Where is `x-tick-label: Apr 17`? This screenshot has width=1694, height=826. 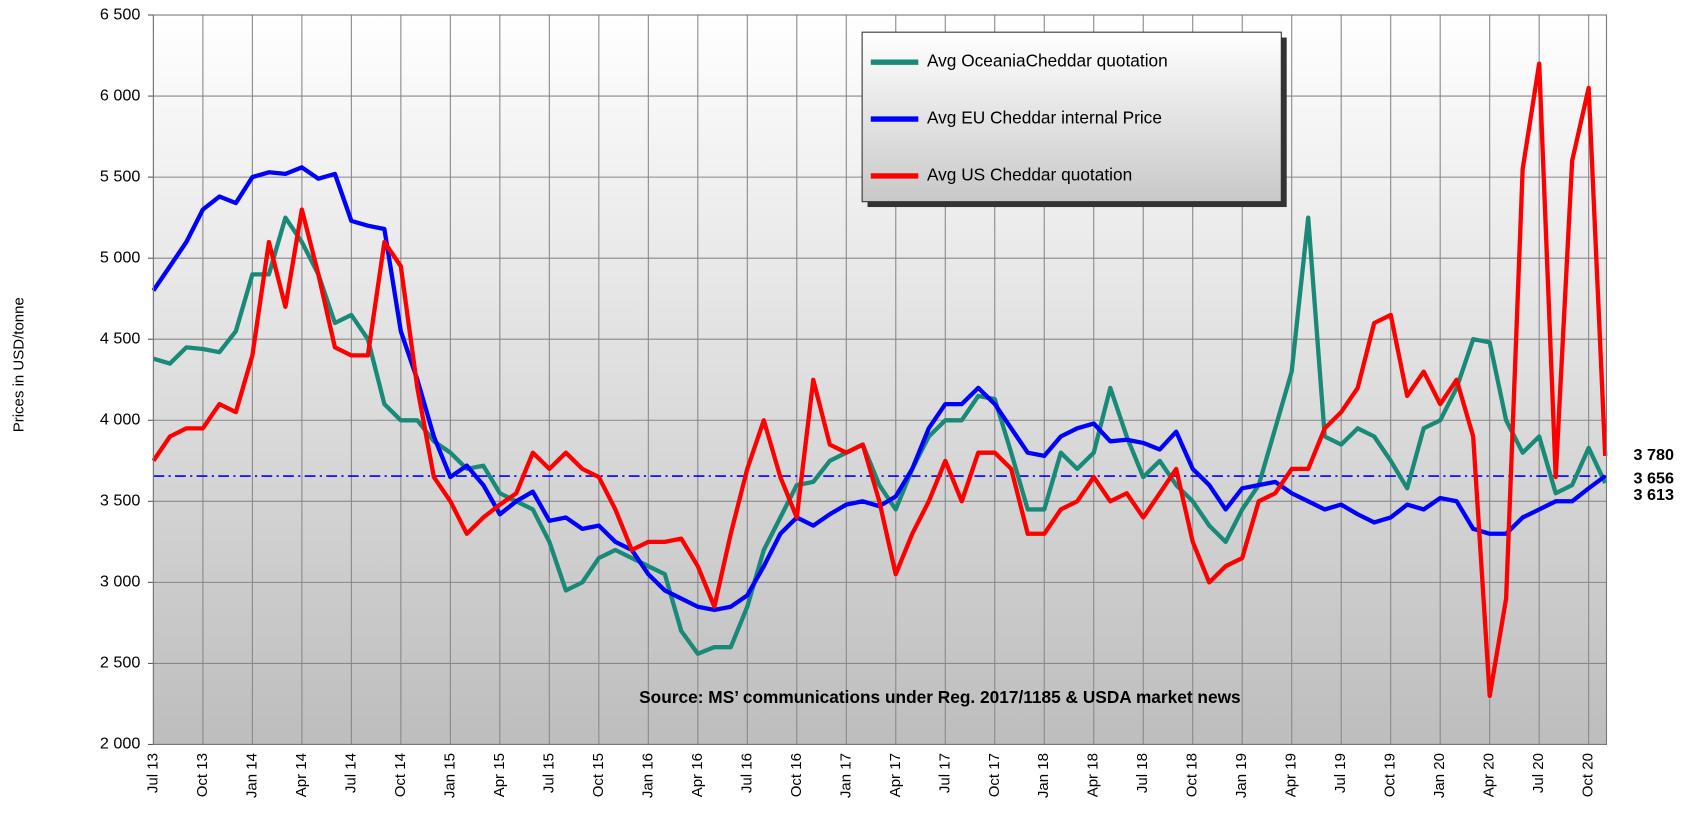
x-tick-label: Apr 17 is located at coordinates (895, 775).